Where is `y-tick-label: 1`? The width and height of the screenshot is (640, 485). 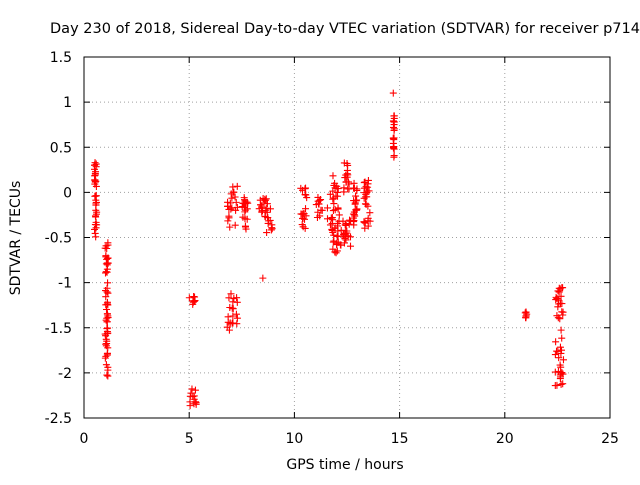
y-tick-label: 1 is located at coordinates (67, 103).